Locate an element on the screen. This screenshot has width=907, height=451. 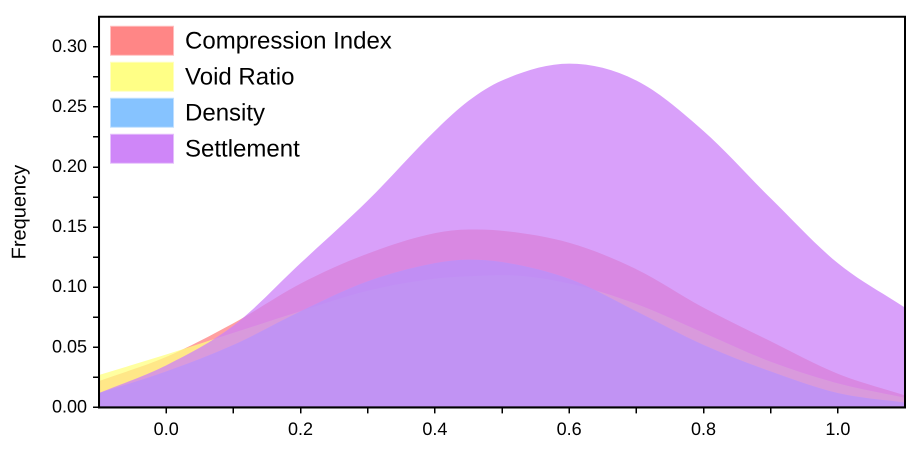
legend-label: Settlement is located at coordinates (242, 148).